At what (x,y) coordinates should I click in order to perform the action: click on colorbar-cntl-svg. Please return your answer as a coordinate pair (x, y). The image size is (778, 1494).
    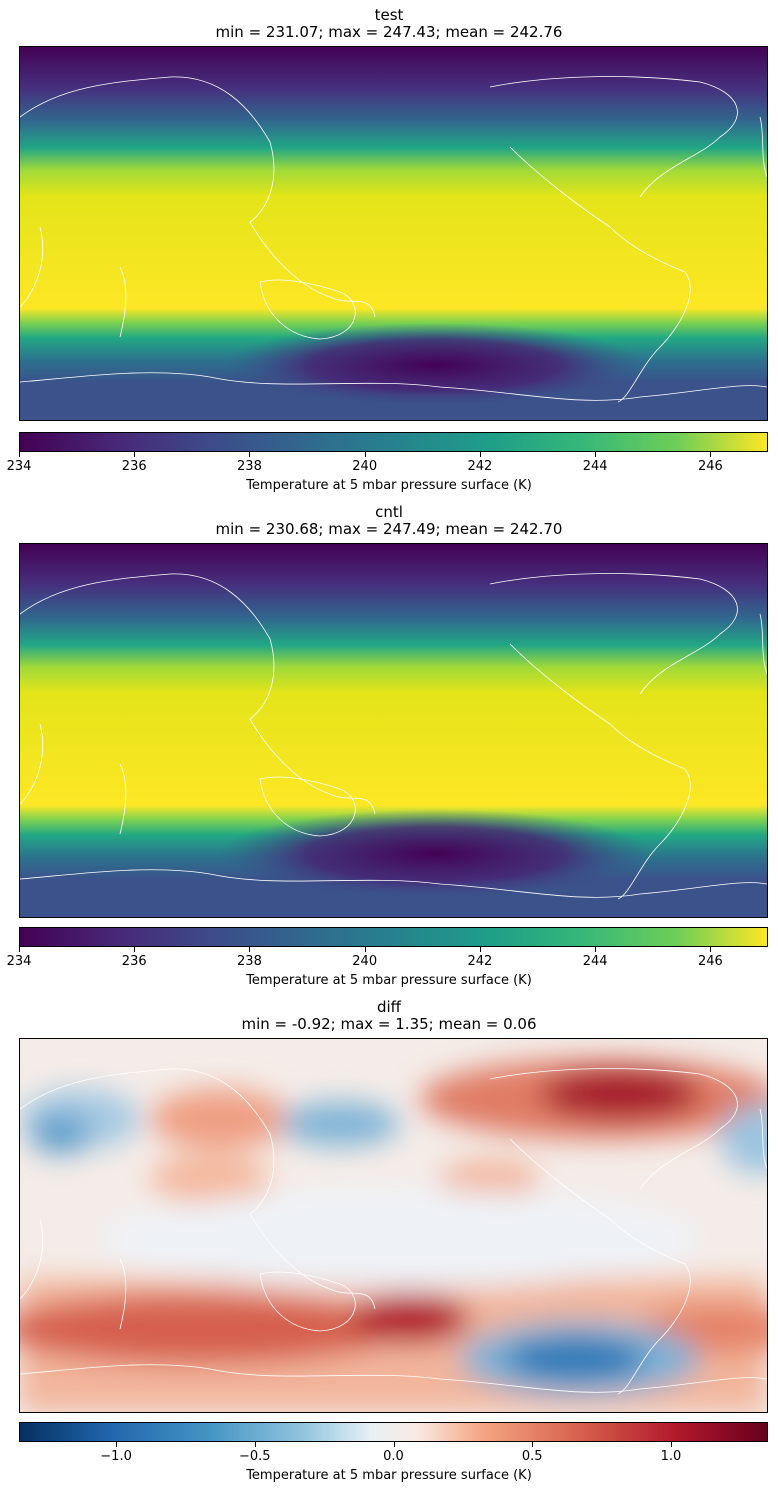
    Looking at the image, I should click on (393, 937).